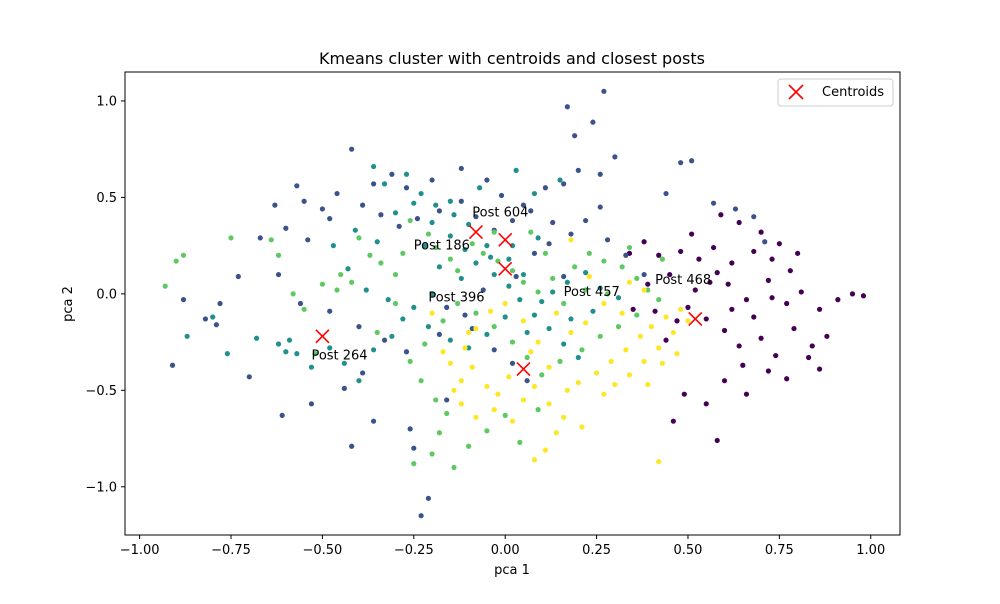 Image resolution: width=1000 pixels, height=604 pixels. What do you see at coordinates (322, 550) in the screenshot?
I see `x-tick-label: −0.50` at bounding box center [322, 550].